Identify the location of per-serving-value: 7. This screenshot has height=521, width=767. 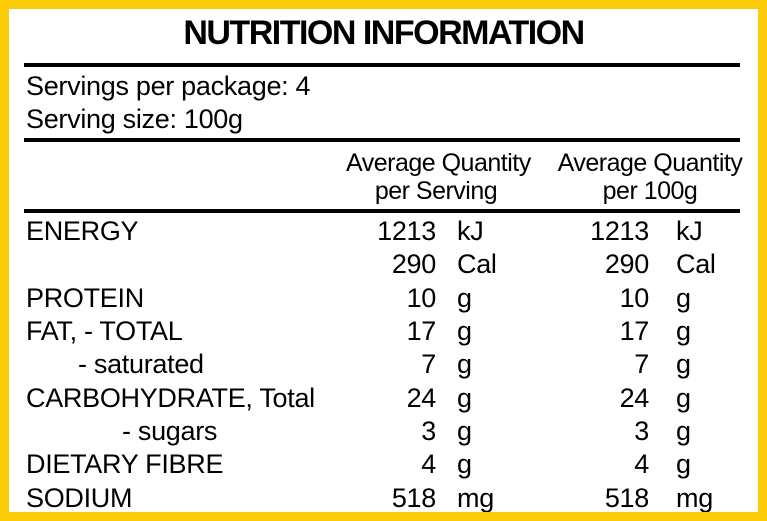
(428, 364).